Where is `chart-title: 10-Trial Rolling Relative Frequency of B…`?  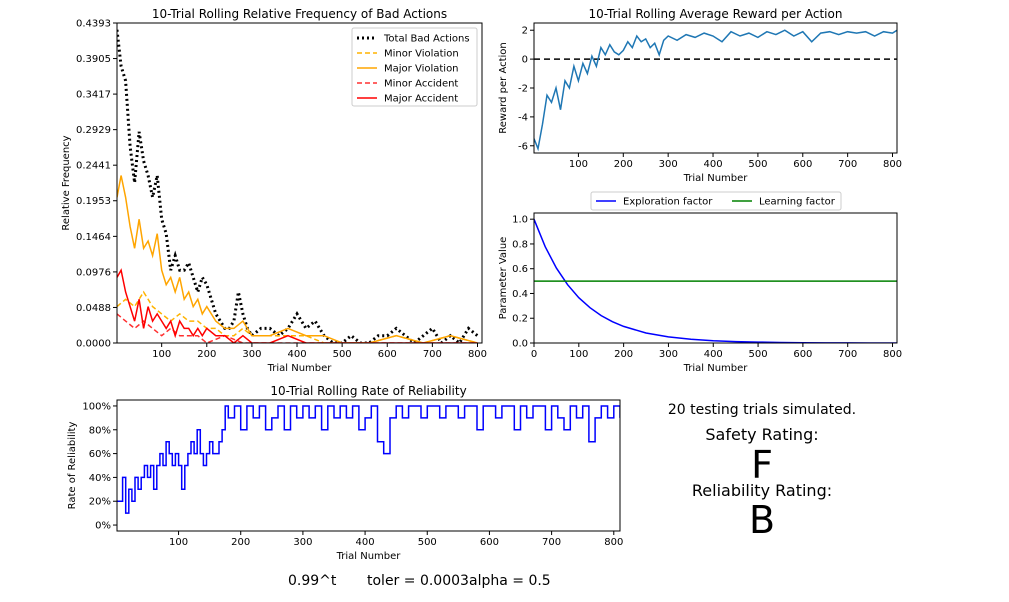 chart-title: 10-Trial Rolling Relative Frequency of B… is located at coordinates (299, 14).